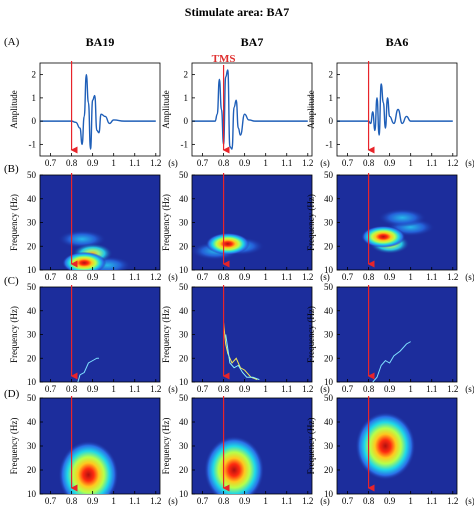 The height and width of the screenshot is (507, 474). I want to click on y-axis-label: Amplitude, so click(311, 109).